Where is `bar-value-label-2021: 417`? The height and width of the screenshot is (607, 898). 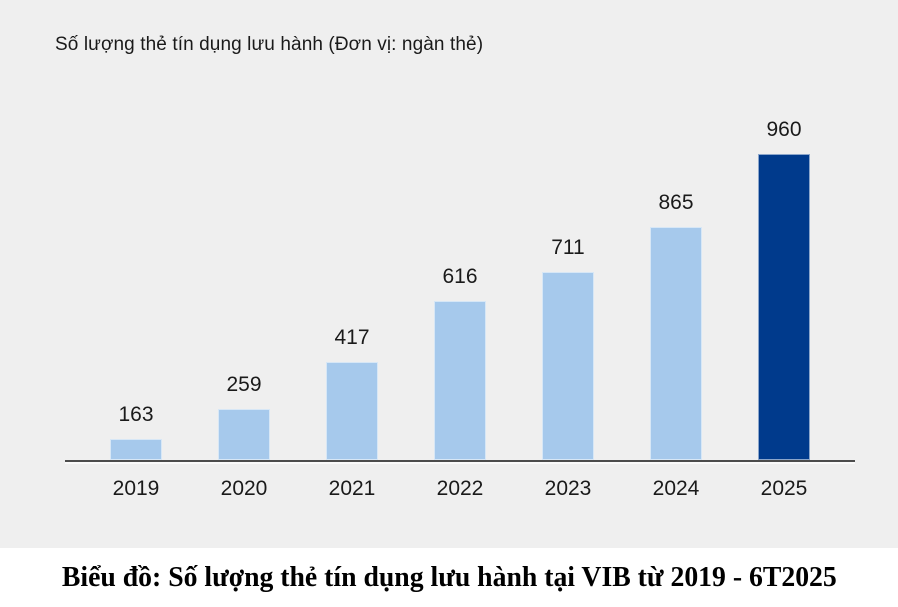
bar-value-label-2021: 417 is located at coordinates (352, 337).